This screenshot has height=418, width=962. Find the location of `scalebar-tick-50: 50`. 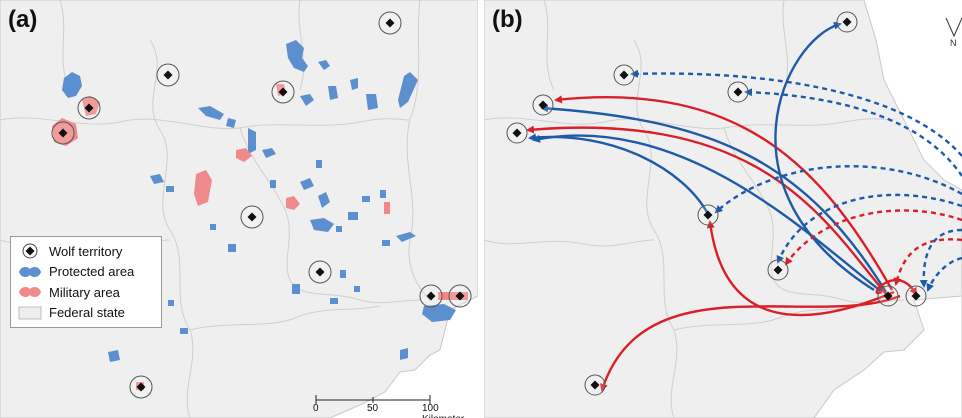

scalebar-tick-50: 50 is located at coordinates (373, 408).